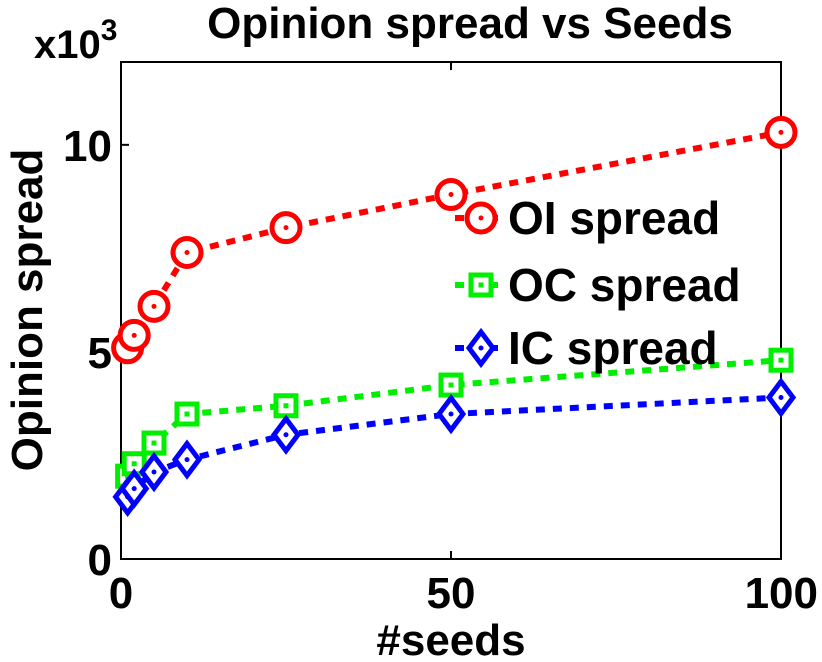 The width and height of the screenshot is (822, 662). Describe the element at coordinates (27, 310) in the screenshot. I see `y-axis-label: Opinion spread` at that location.